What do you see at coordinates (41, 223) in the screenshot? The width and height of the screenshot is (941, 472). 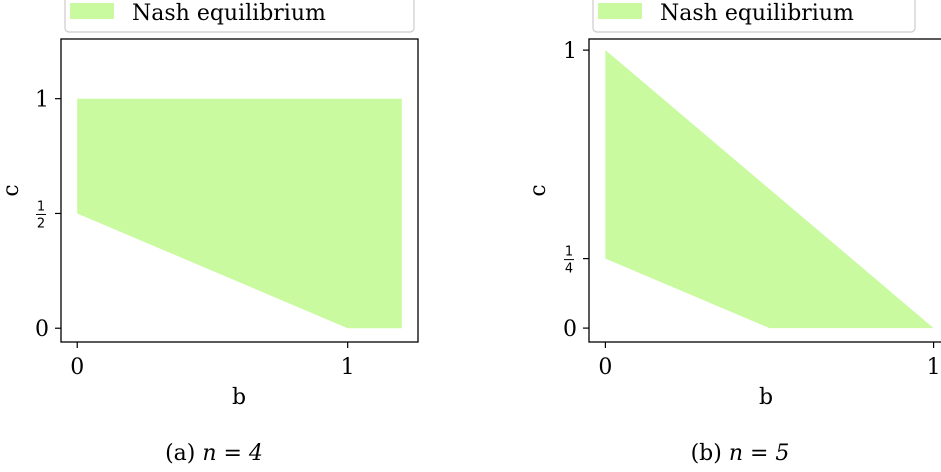 I see `y-tick-label-denominator: 2` at bounding box center [41, 223].